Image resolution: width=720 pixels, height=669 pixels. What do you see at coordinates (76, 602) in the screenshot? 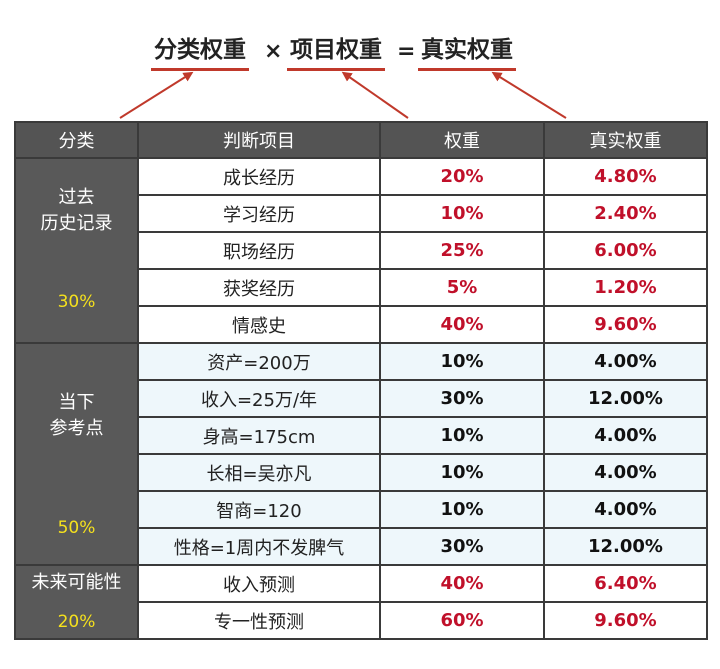
I see `category-future: 未来可能性 20%` at bounding box center [76, 602].